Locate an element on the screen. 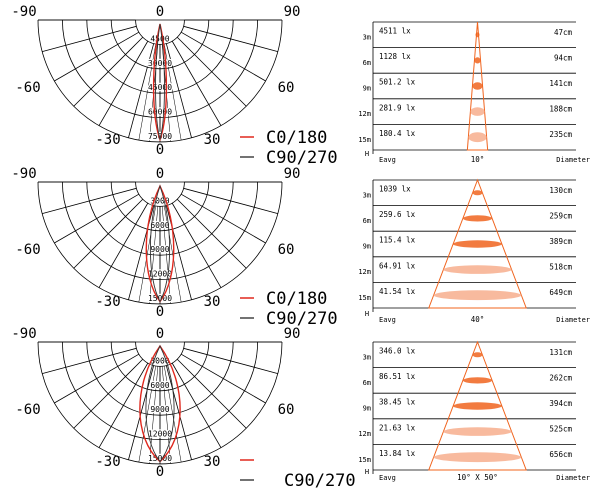 The width and height of the screenshot is (590, 490). illuminance-value: 13.84 lx is located at coordinates (397, 453).